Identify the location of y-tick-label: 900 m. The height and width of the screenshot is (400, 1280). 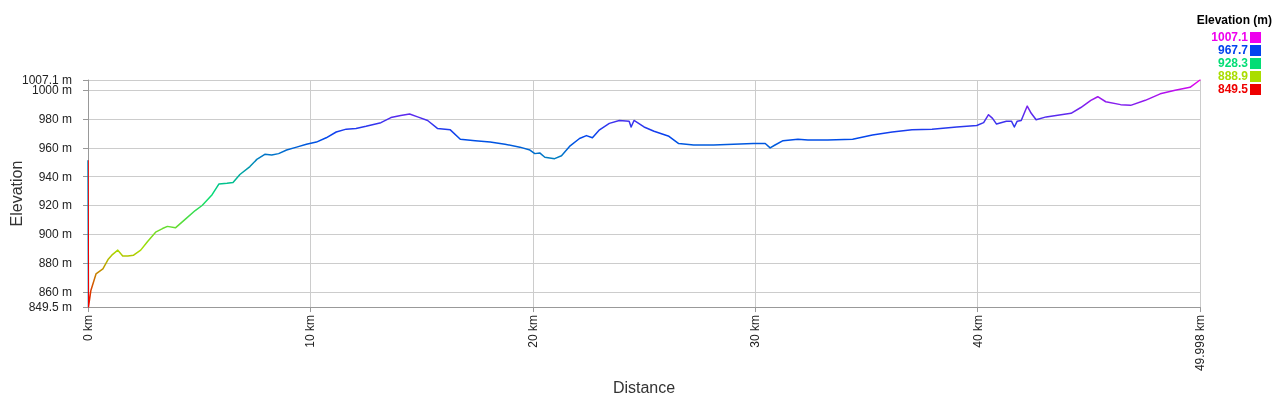
(55, 234).